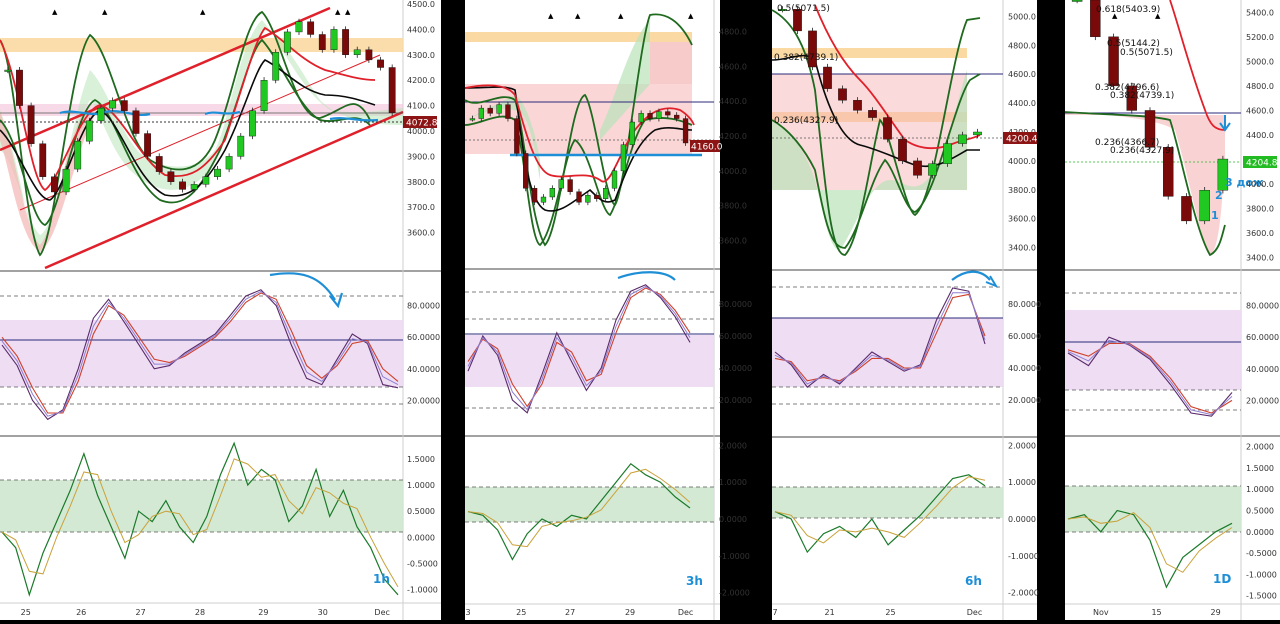 The height and width of the screenshot is (624, 1280). What do you see at coordinates (733, 136) in the screenshot?
I see `price-tick-label: 4200.0` at bounding box center [733, 136].